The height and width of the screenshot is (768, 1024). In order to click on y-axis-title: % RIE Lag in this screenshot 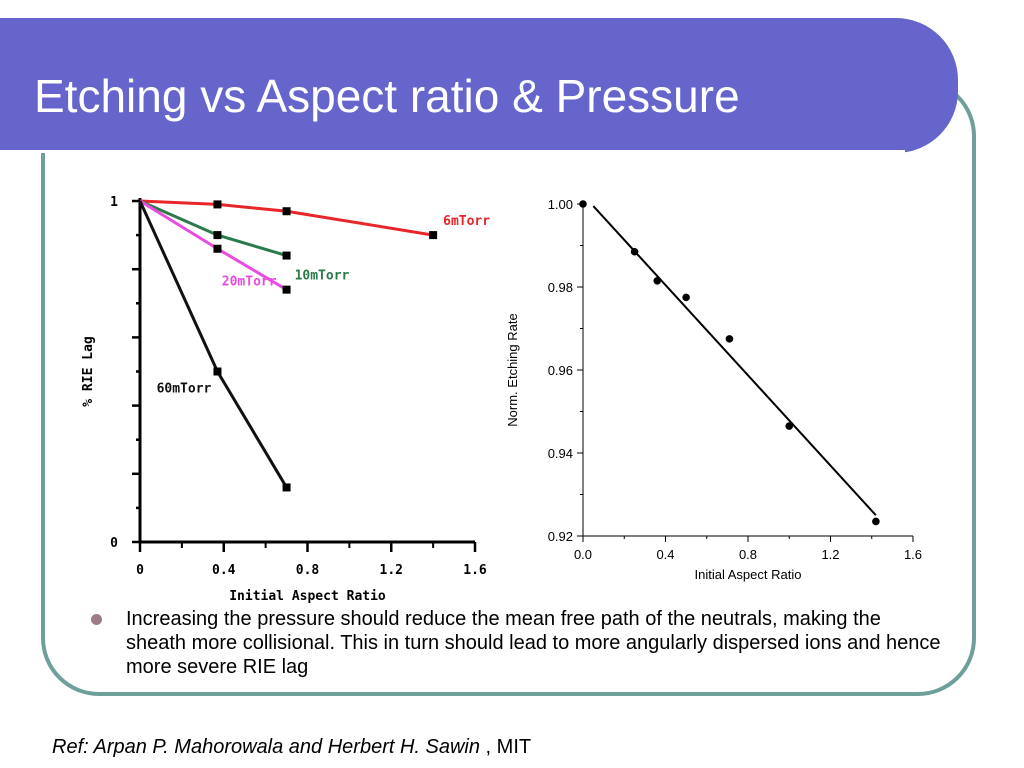, I will do `click(88, 371)`.